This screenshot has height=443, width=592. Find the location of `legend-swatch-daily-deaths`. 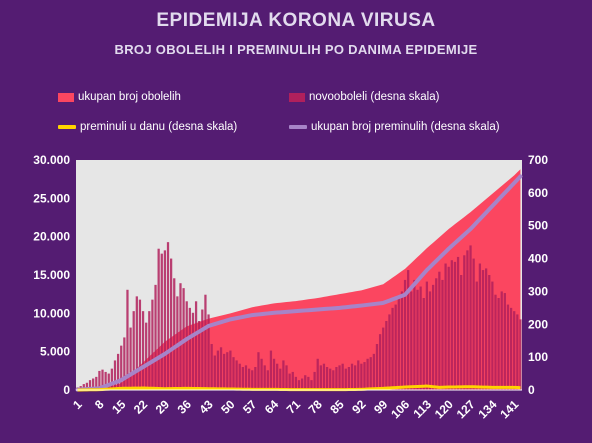

legend-swatch-daily-deaths is located at coordinates (67, 127).